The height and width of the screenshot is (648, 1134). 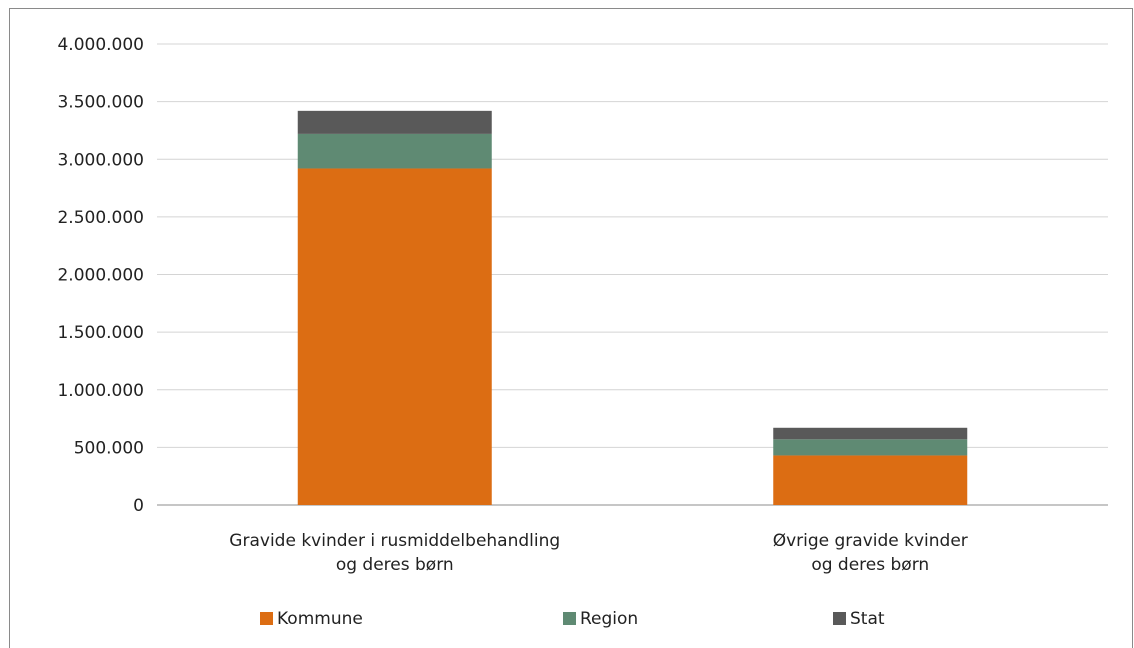 I want to click on legend-swatch-kommune, so click(x=266, y=618).